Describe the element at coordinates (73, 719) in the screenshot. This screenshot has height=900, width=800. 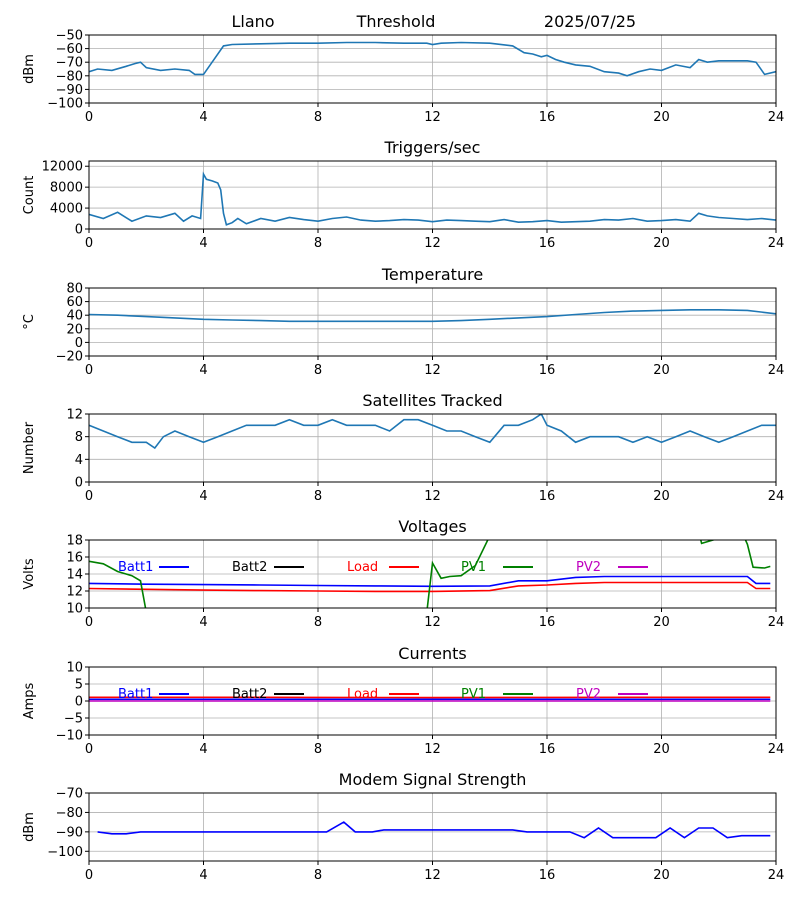
I see `y-tick-label: −5` at that location.